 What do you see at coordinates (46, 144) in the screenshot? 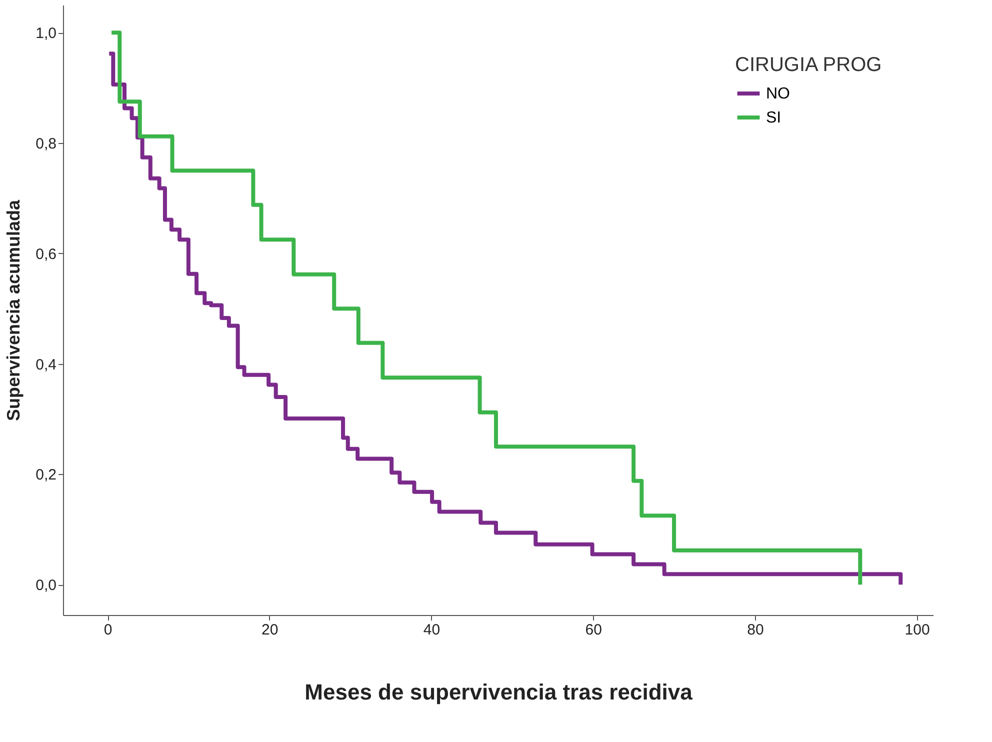
I see `y-tick-label: 0,8` at bounding box center [46, 144].